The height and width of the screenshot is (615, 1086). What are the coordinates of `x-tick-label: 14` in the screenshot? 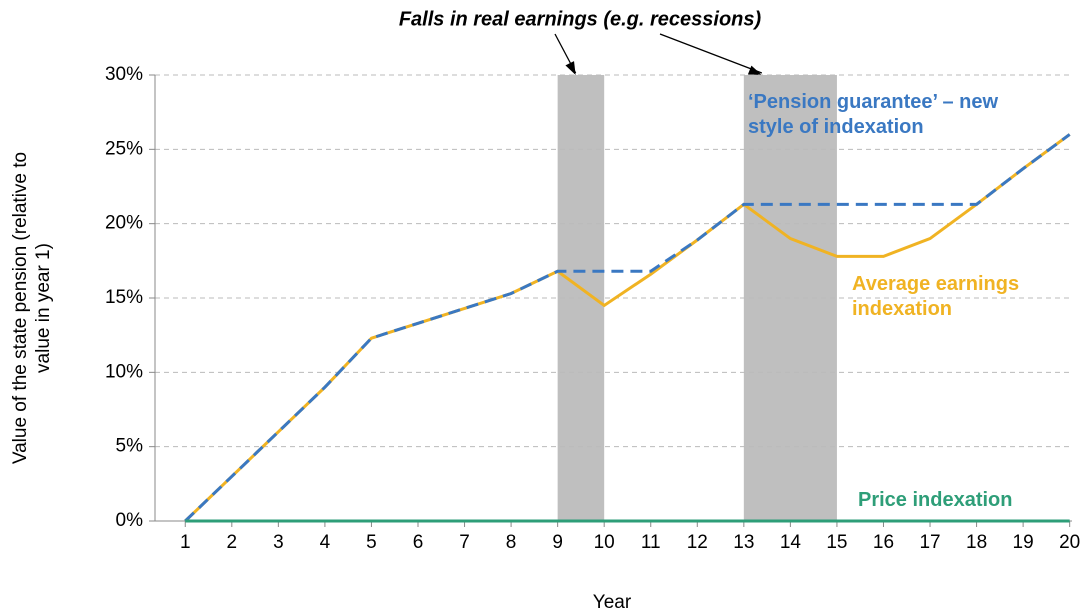 It's located at (791, 542).